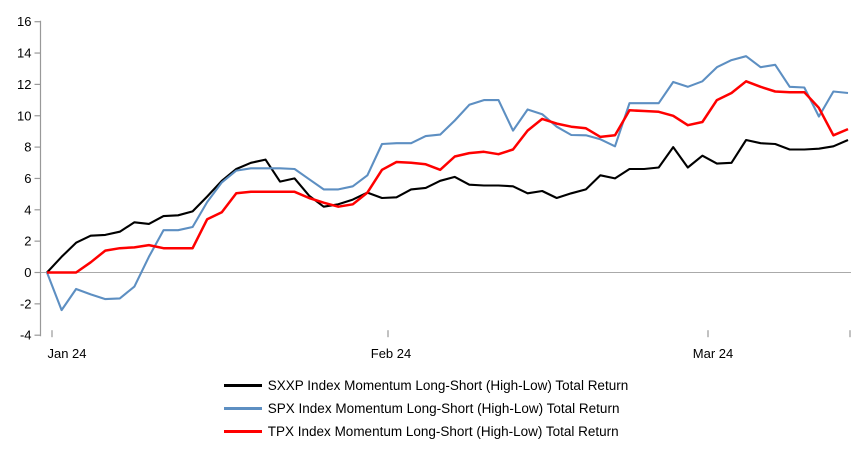 The image size is (852, 452). I want to click on y-axis-label: 8, so click(27, 147).